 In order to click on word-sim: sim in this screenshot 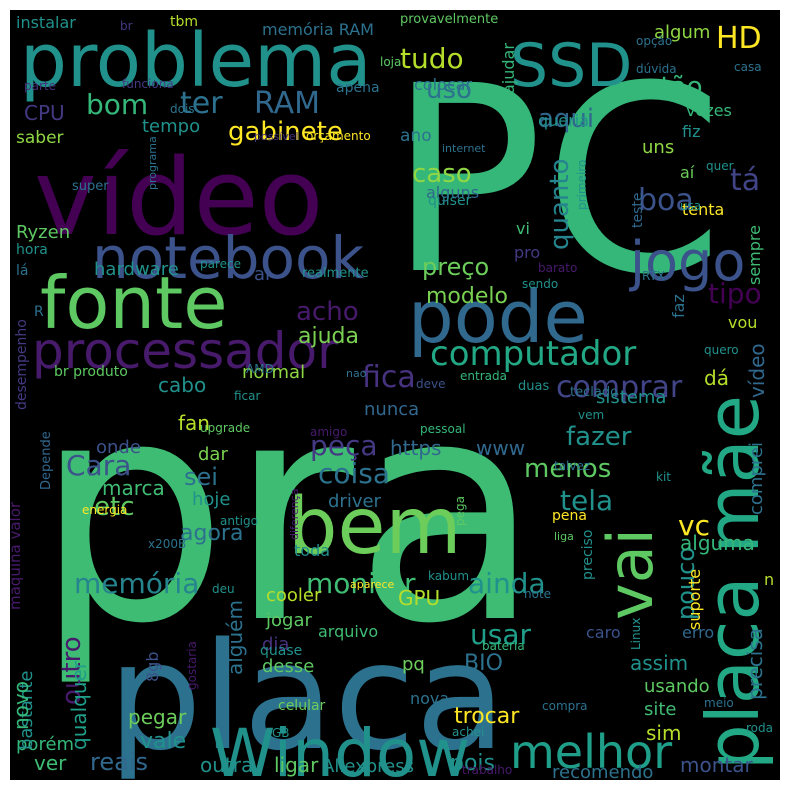, I will do `click(663, 733)`.